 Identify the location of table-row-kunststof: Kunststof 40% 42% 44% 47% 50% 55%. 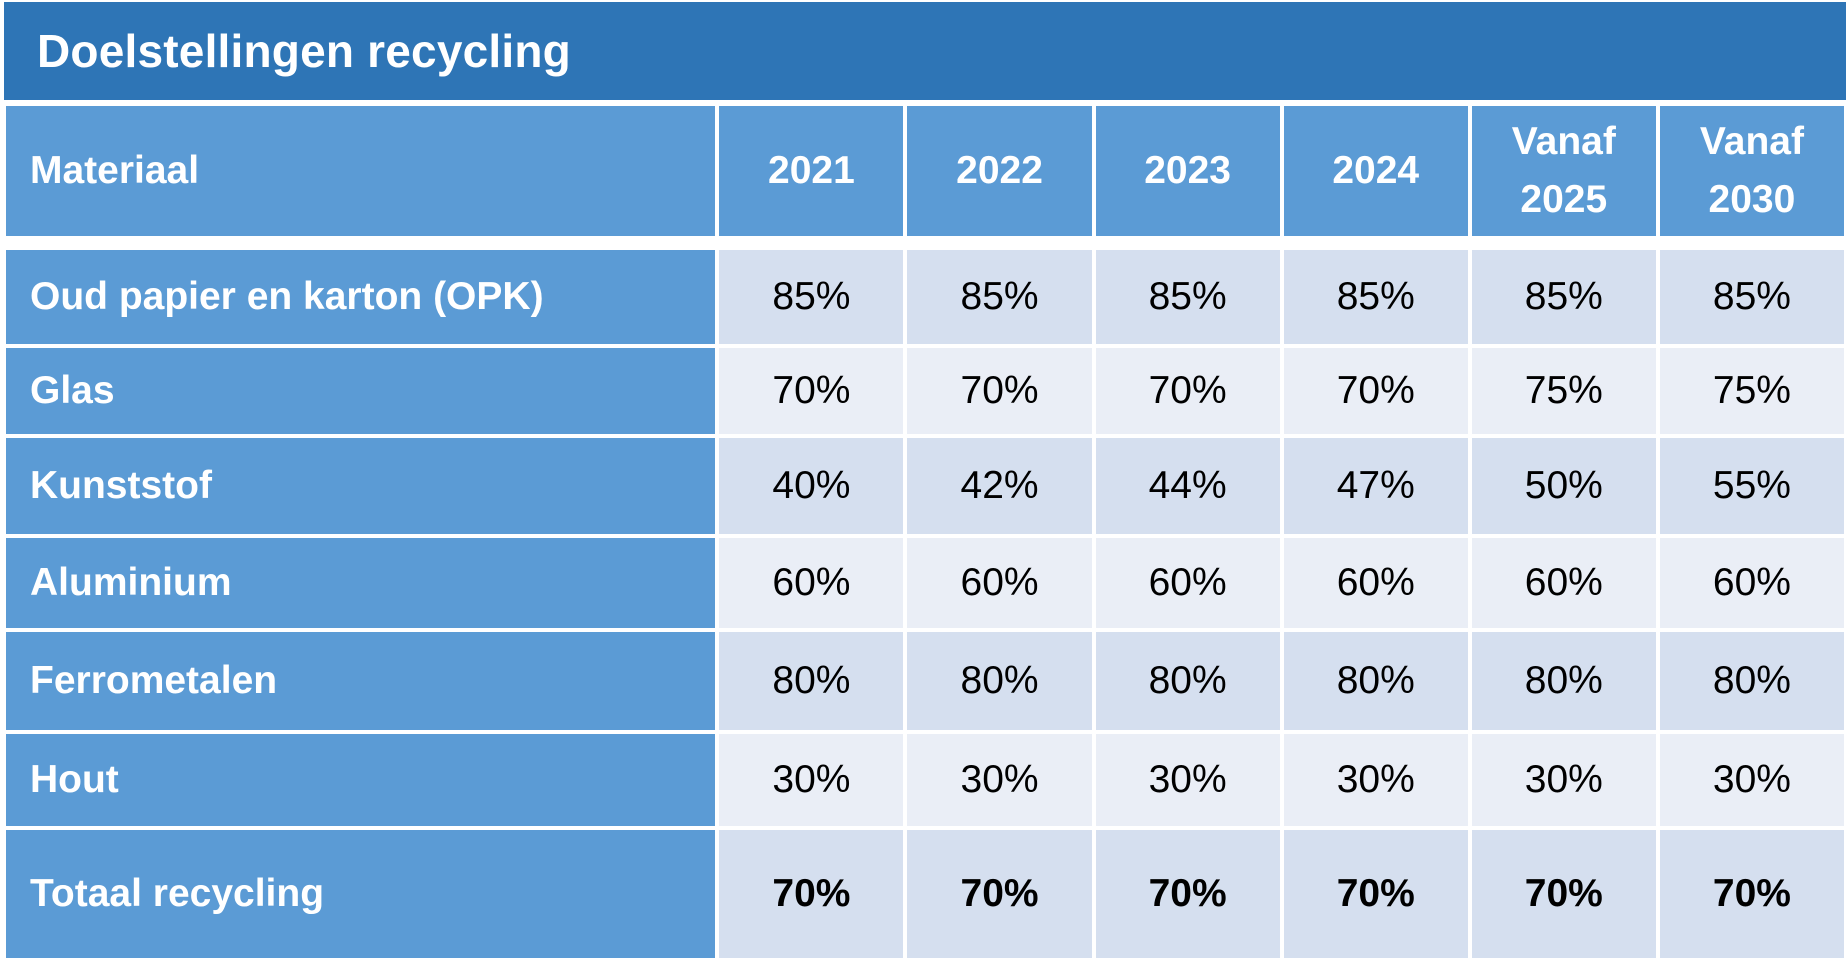
(925, 486).